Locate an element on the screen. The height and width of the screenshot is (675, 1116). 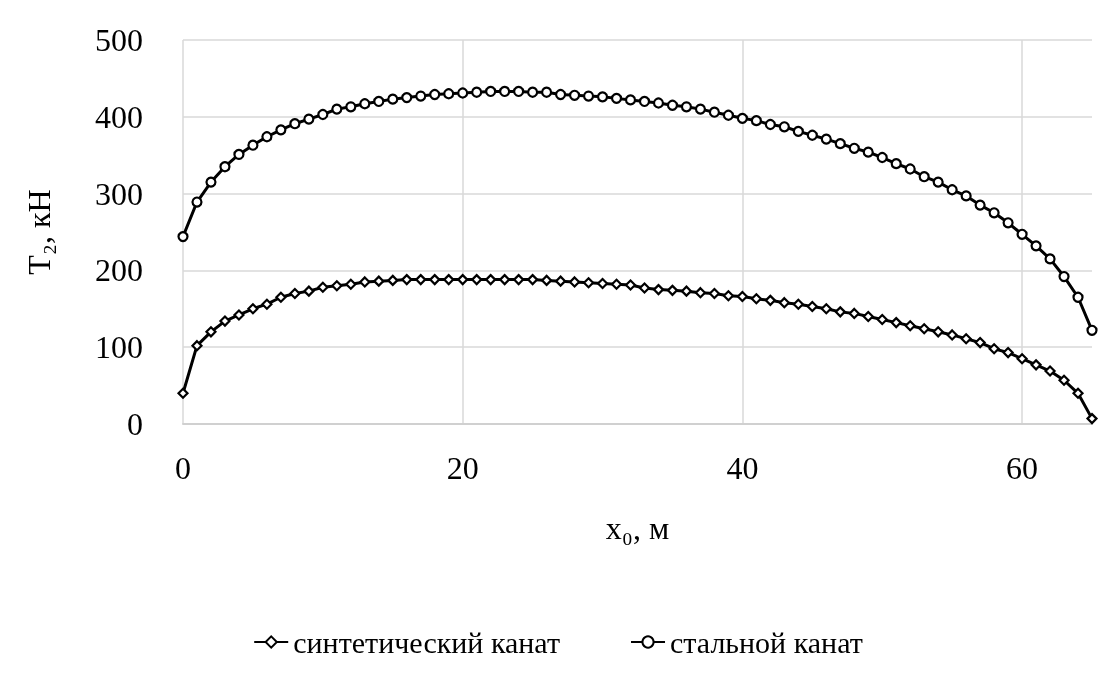
x-tick-label: 40 is located at coordinates (742, 468).